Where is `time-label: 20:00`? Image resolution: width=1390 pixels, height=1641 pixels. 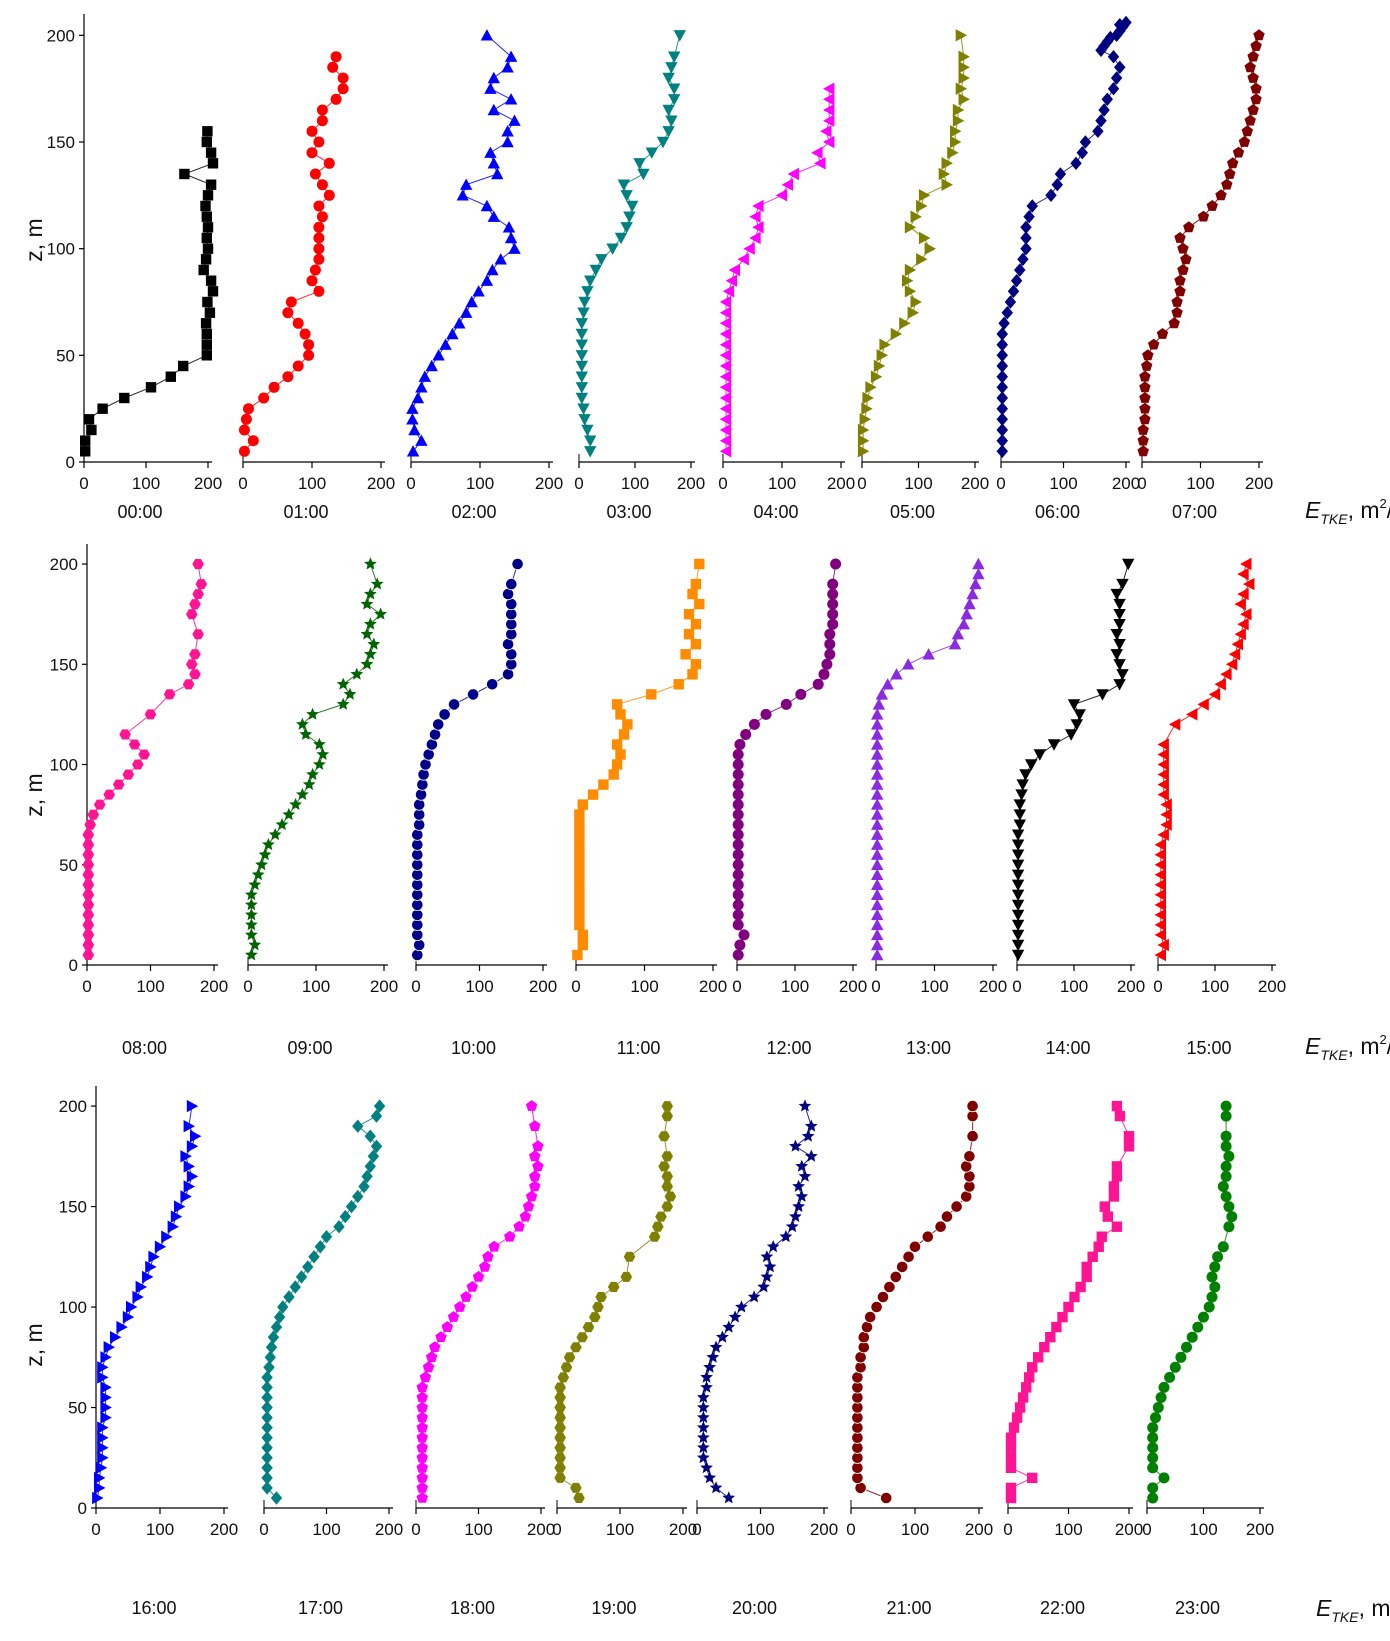
time-label: 20:00 is located at coordinates (754, 1608).